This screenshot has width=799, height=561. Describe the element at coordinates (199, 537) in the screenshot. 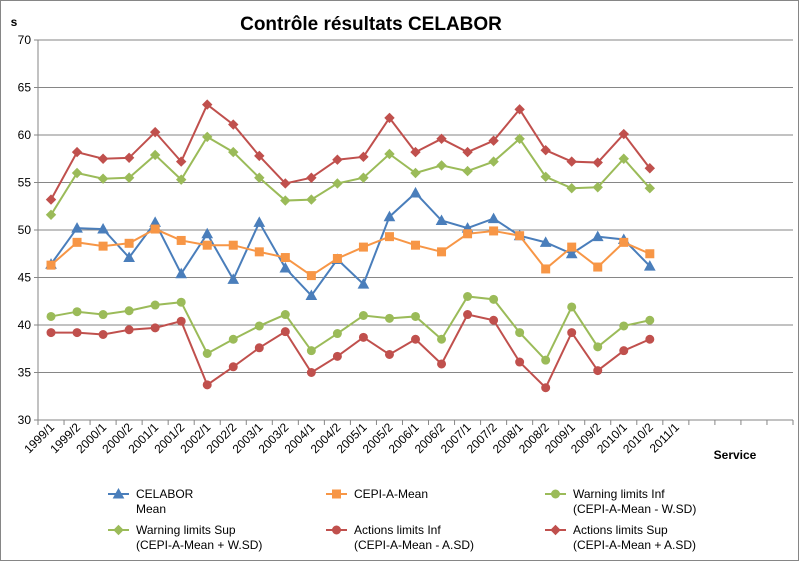

I see `legend-label: Warning limits Sup (CEPI-A-Mean + W.SD)` at that location.